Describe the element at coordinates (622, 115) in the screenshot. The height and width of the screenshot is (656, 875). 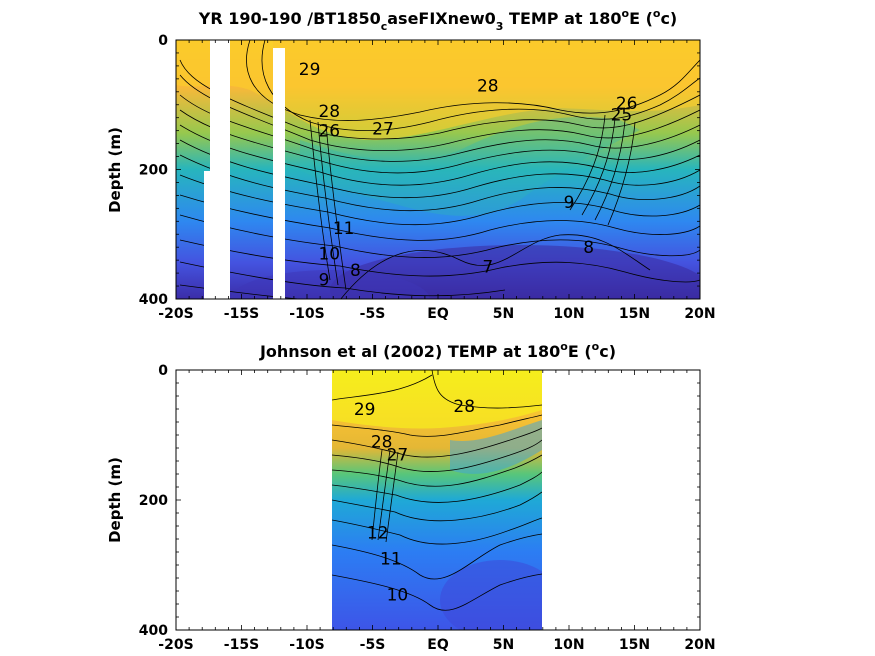
I see `contour-label: 25` at that location.